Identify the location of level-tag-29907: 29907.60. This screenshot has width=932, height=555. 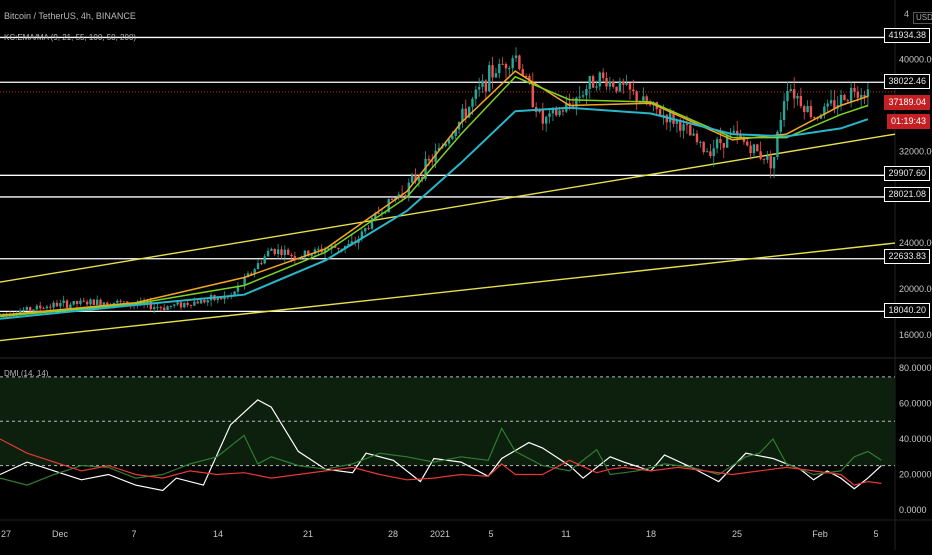
(907, 173).